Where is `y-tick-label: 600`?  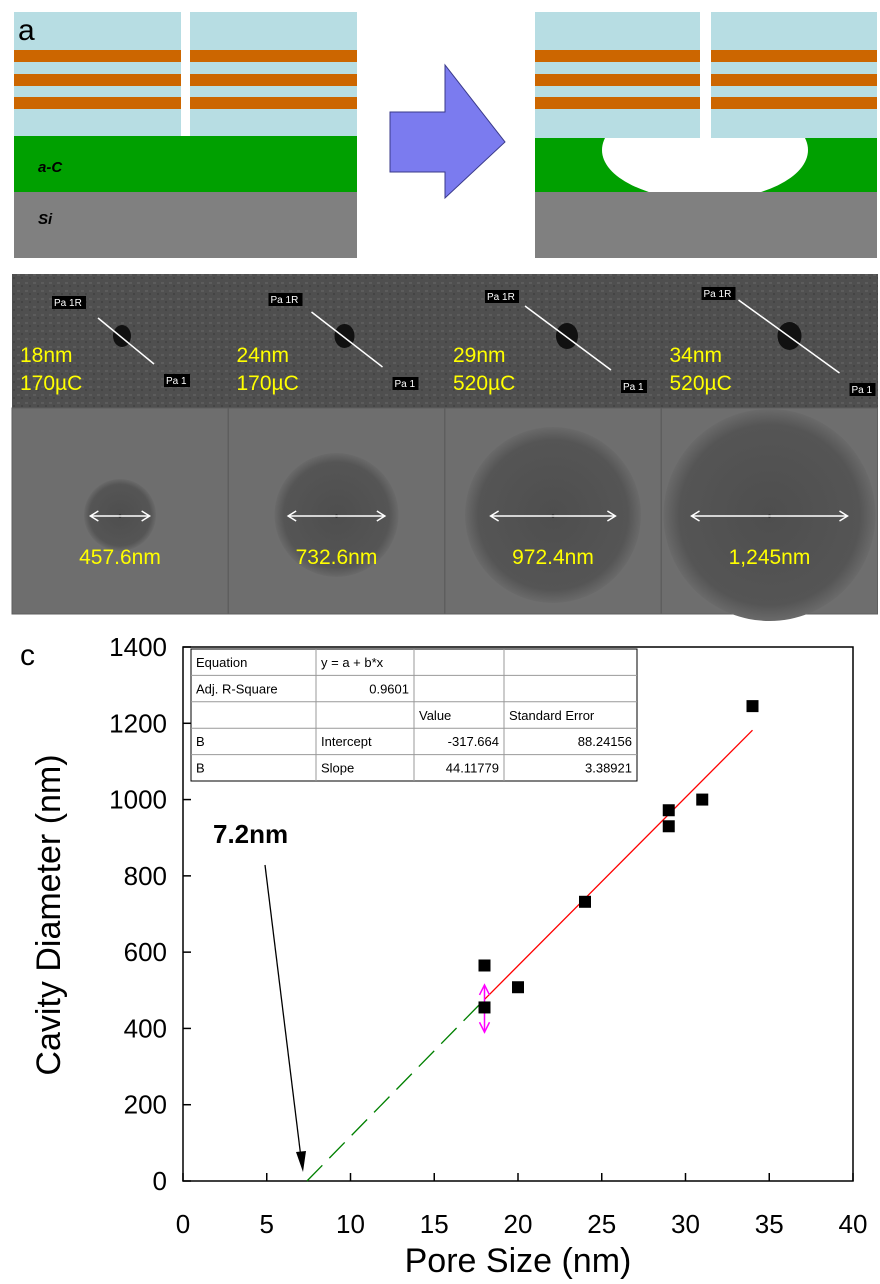
y-tick-label: 600 is located at coordinates (145, 952).